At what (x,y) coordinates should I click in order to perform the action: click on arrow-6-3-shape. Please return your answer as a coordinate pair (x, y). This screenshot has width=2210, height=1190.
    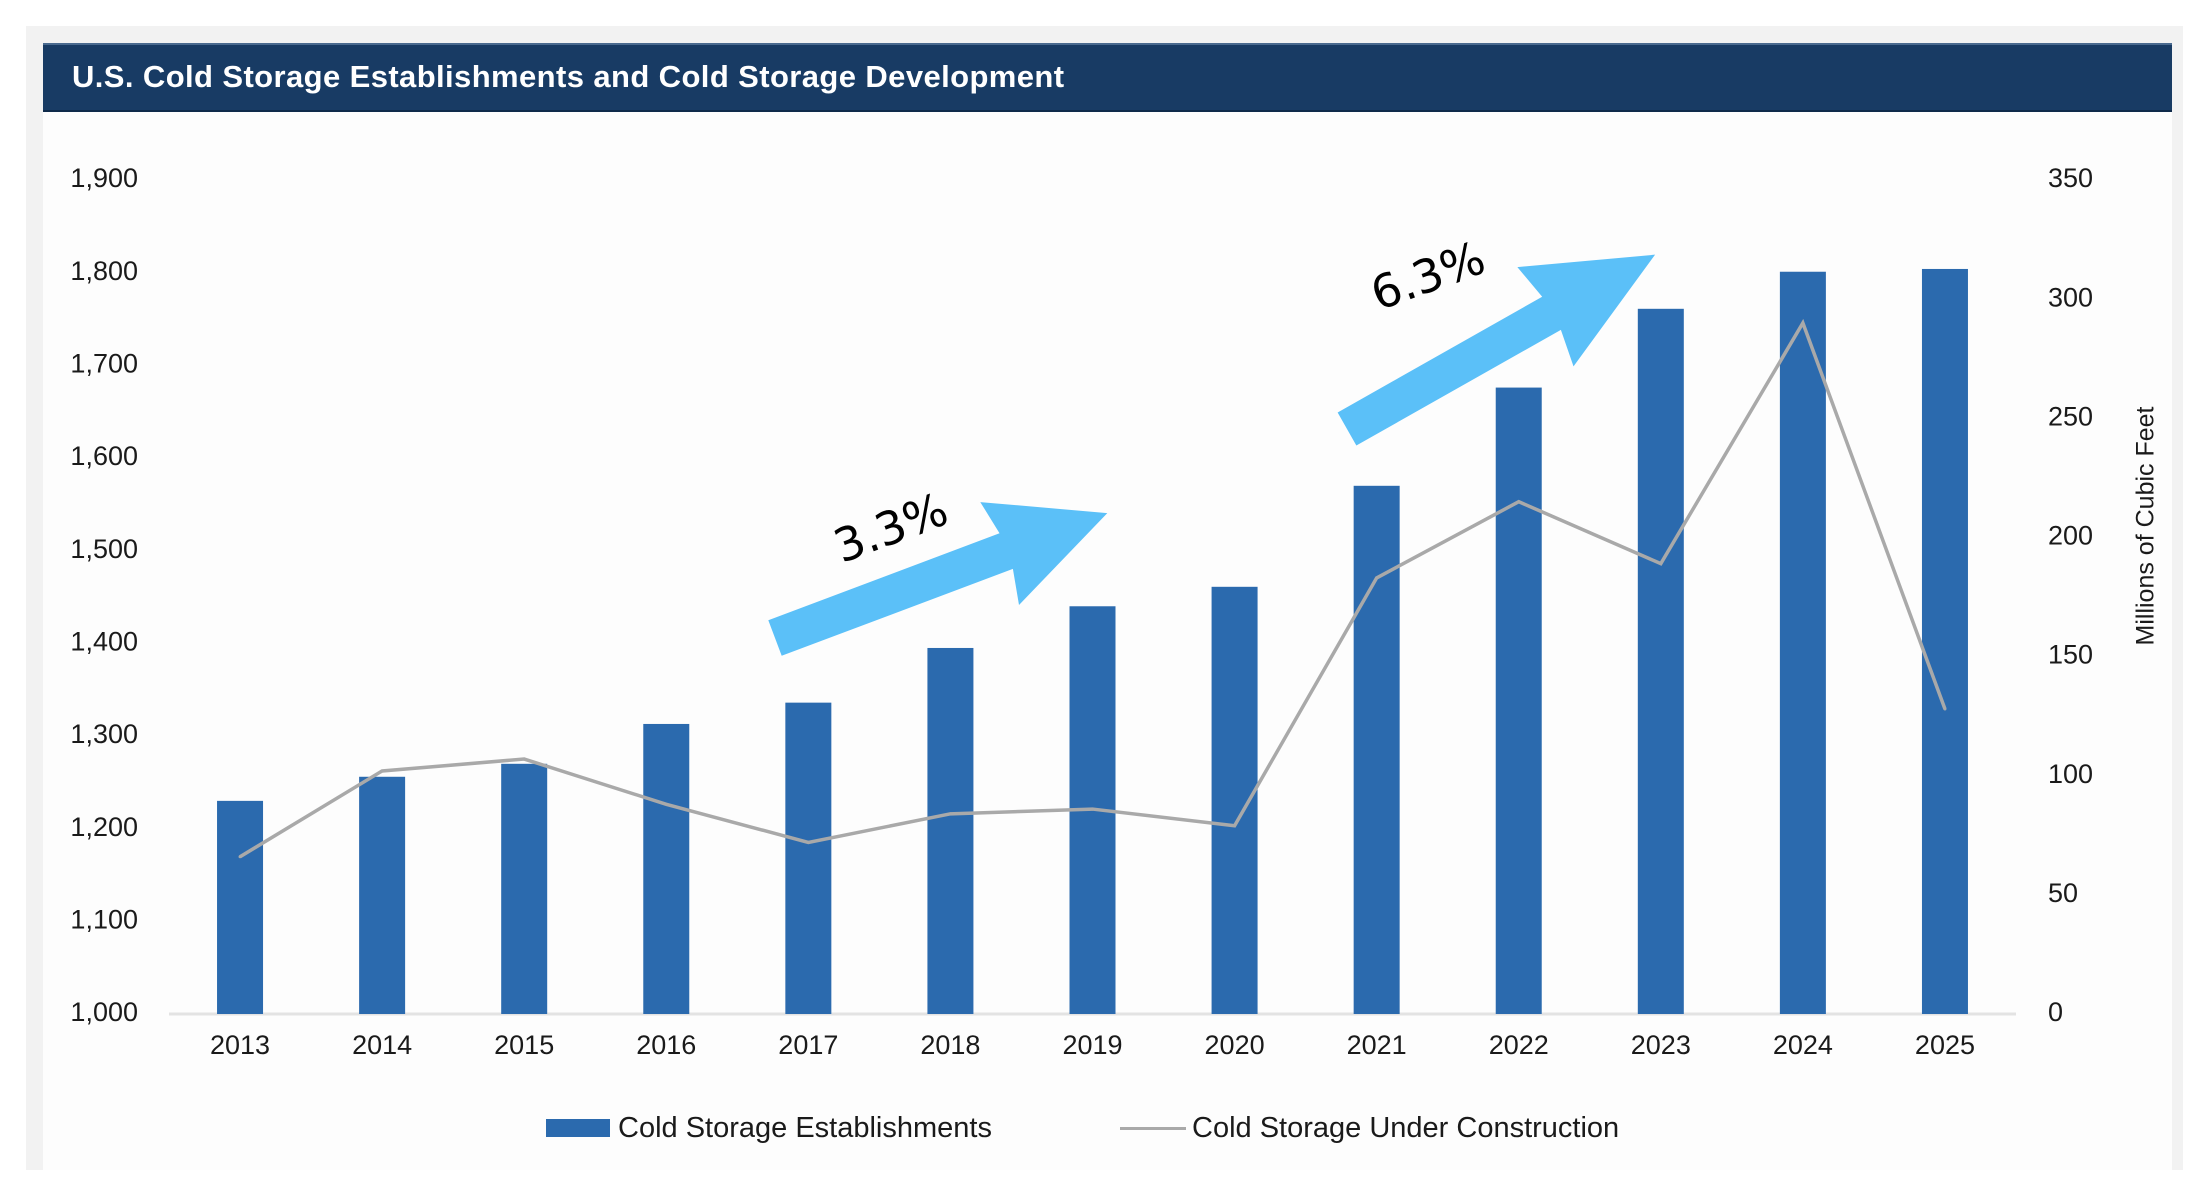
    Looking at the image, I should click on (1496, 350).